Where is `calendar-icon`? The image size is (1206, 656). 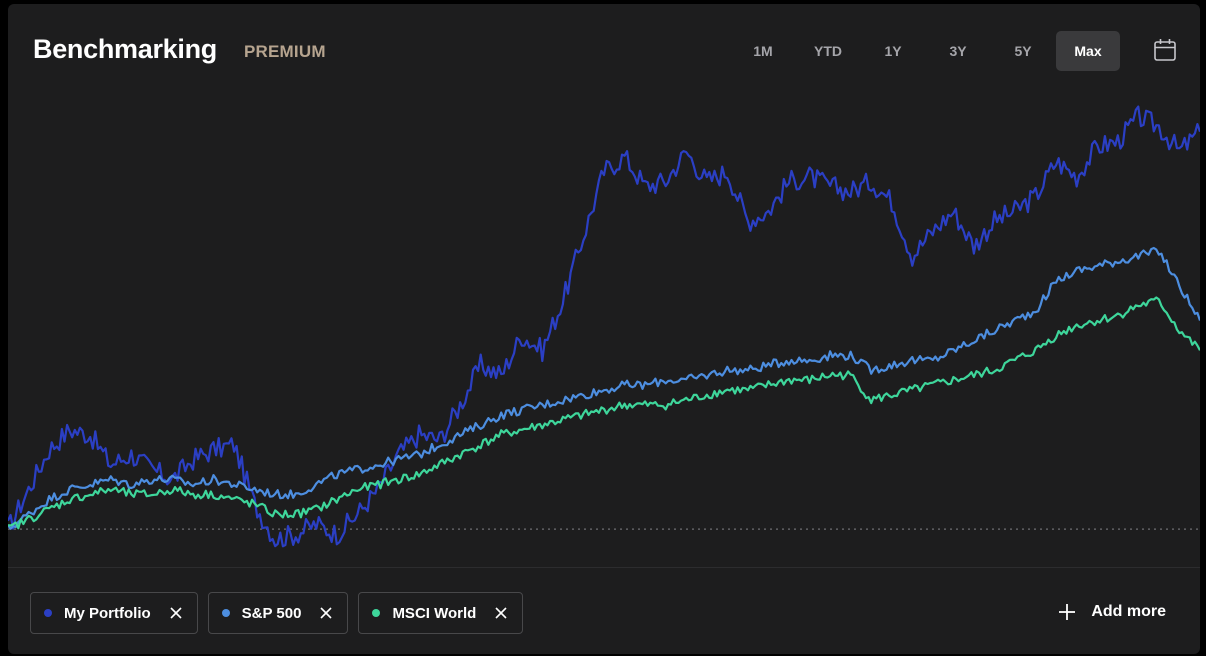
calendar-icon is located at coordinates (1165, 50).